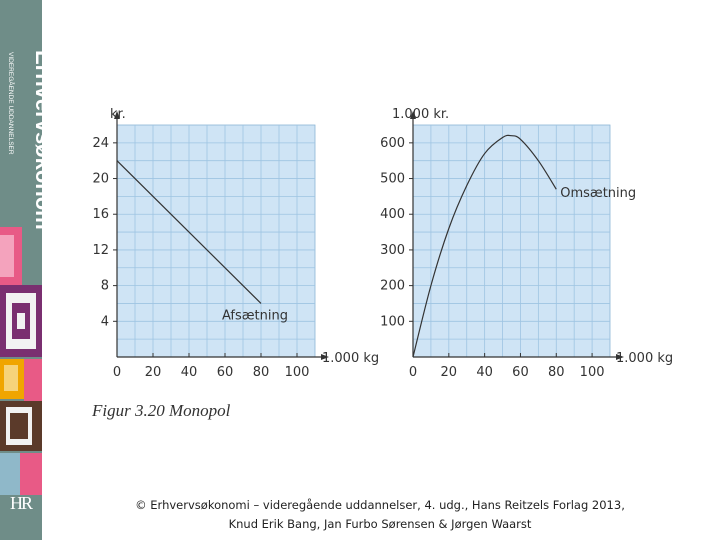 This screenshot has height=540, width=720. Describe the element at coordinates (392, 321) in the screenshot. I see `y-tick-label: 100` at that location.